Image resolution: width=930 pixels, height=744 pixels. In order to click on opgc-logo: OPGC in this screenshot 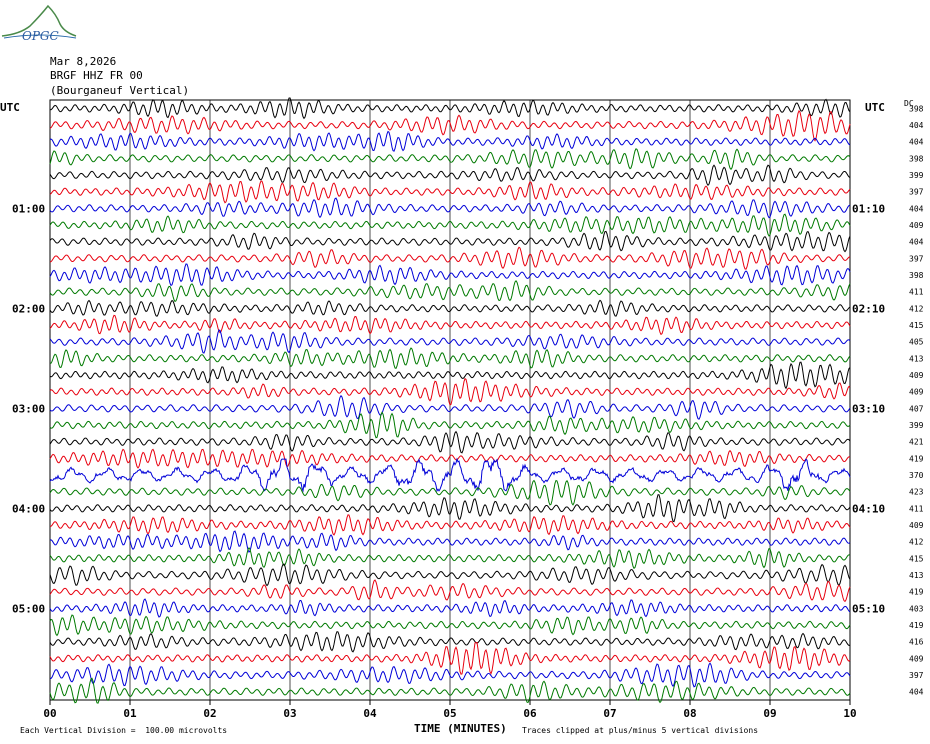, I will do `click(39, 23)`.